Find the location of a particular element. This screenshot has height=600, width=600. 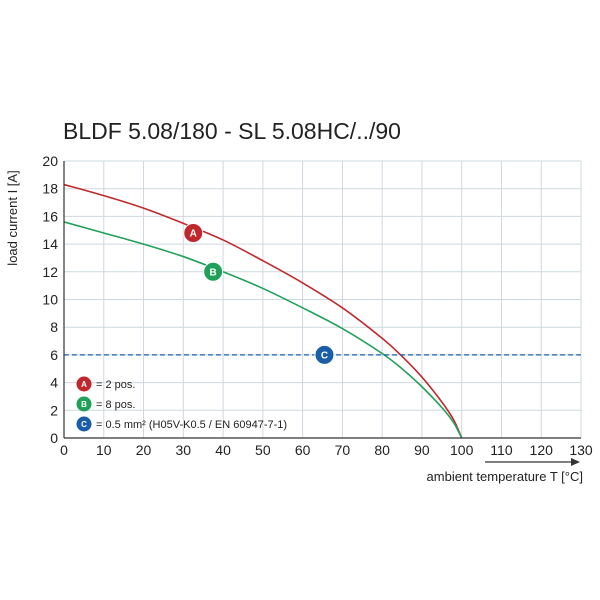

x-tick-label: 130 is located at coordinates (581, 450).